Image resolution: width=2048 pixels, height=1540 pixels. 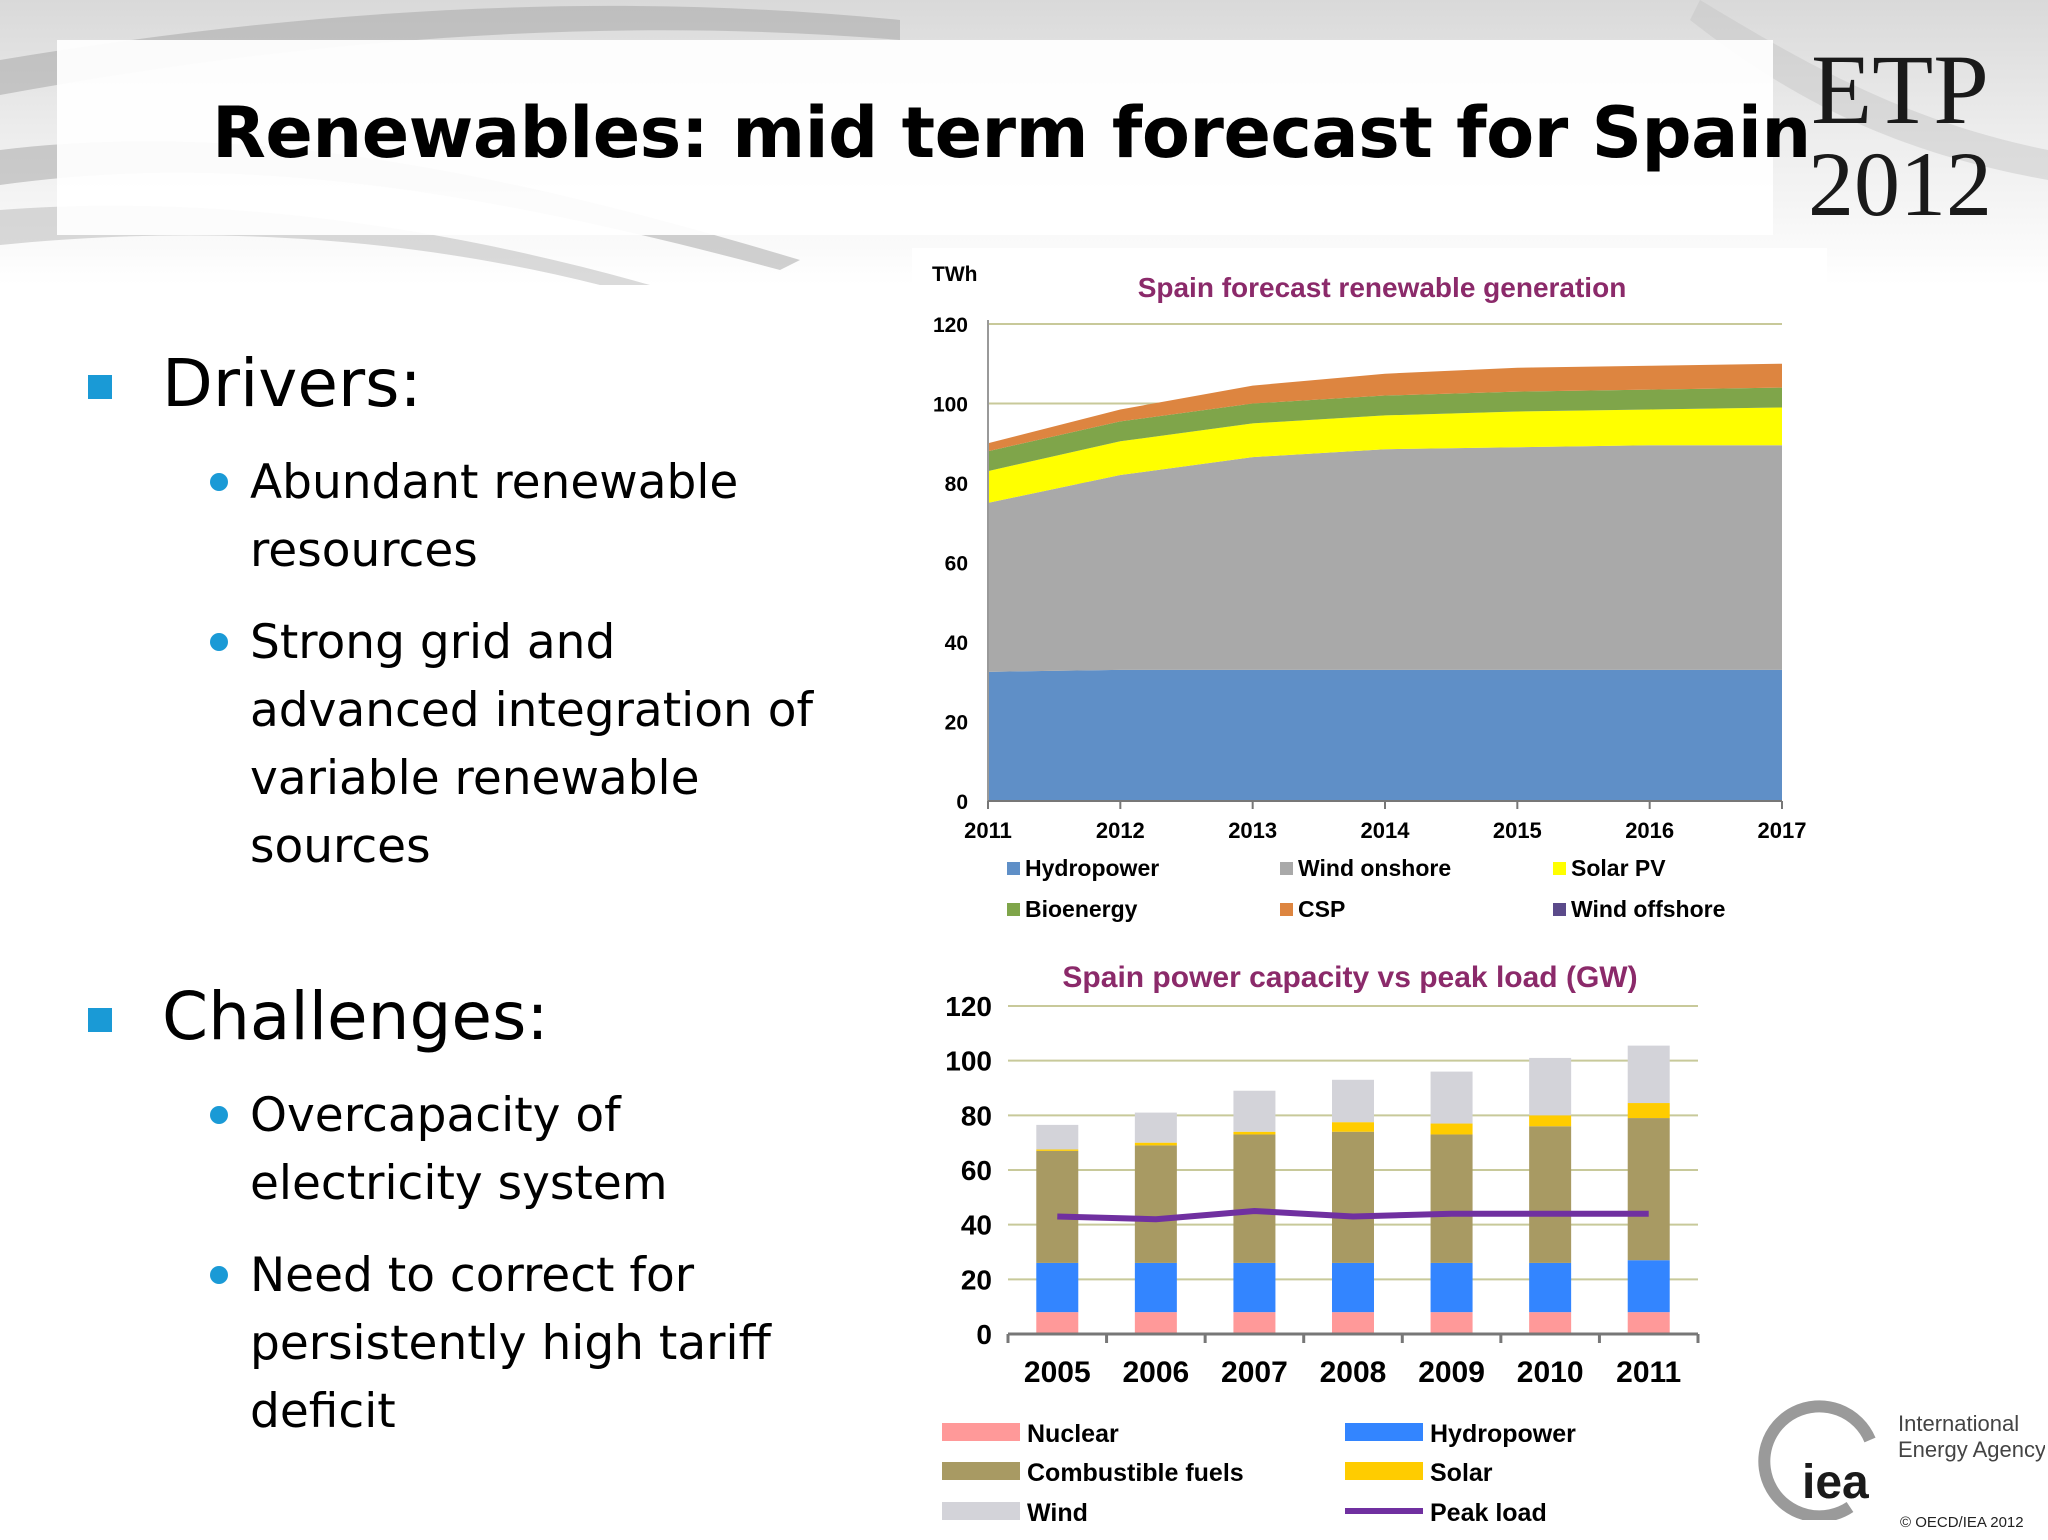 I want to click on bullet-line: electricity system, so click(x=459, y=1183).